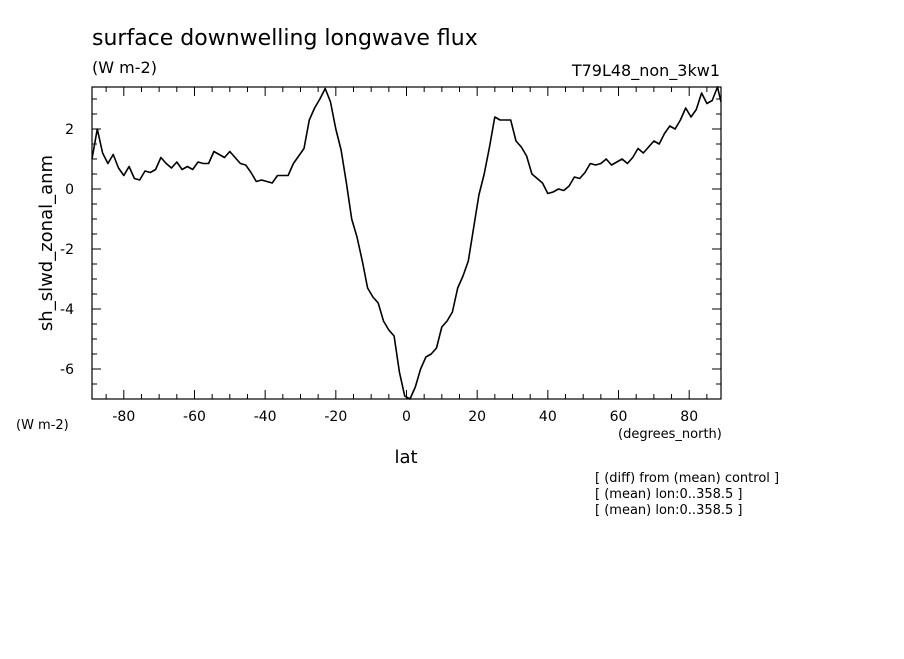 The width and height of the screenshot is (904, 659). Describe the element at coordinates (405, 457) in the screenshot. I see `x-axis-label: lat` at that location.